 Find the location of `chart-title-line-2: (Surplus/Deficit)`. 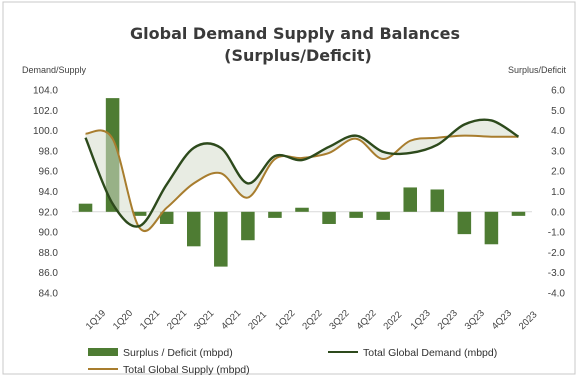

chart-title-line-2: (Surplus/Deficit) is located at coordinates (298, 55).